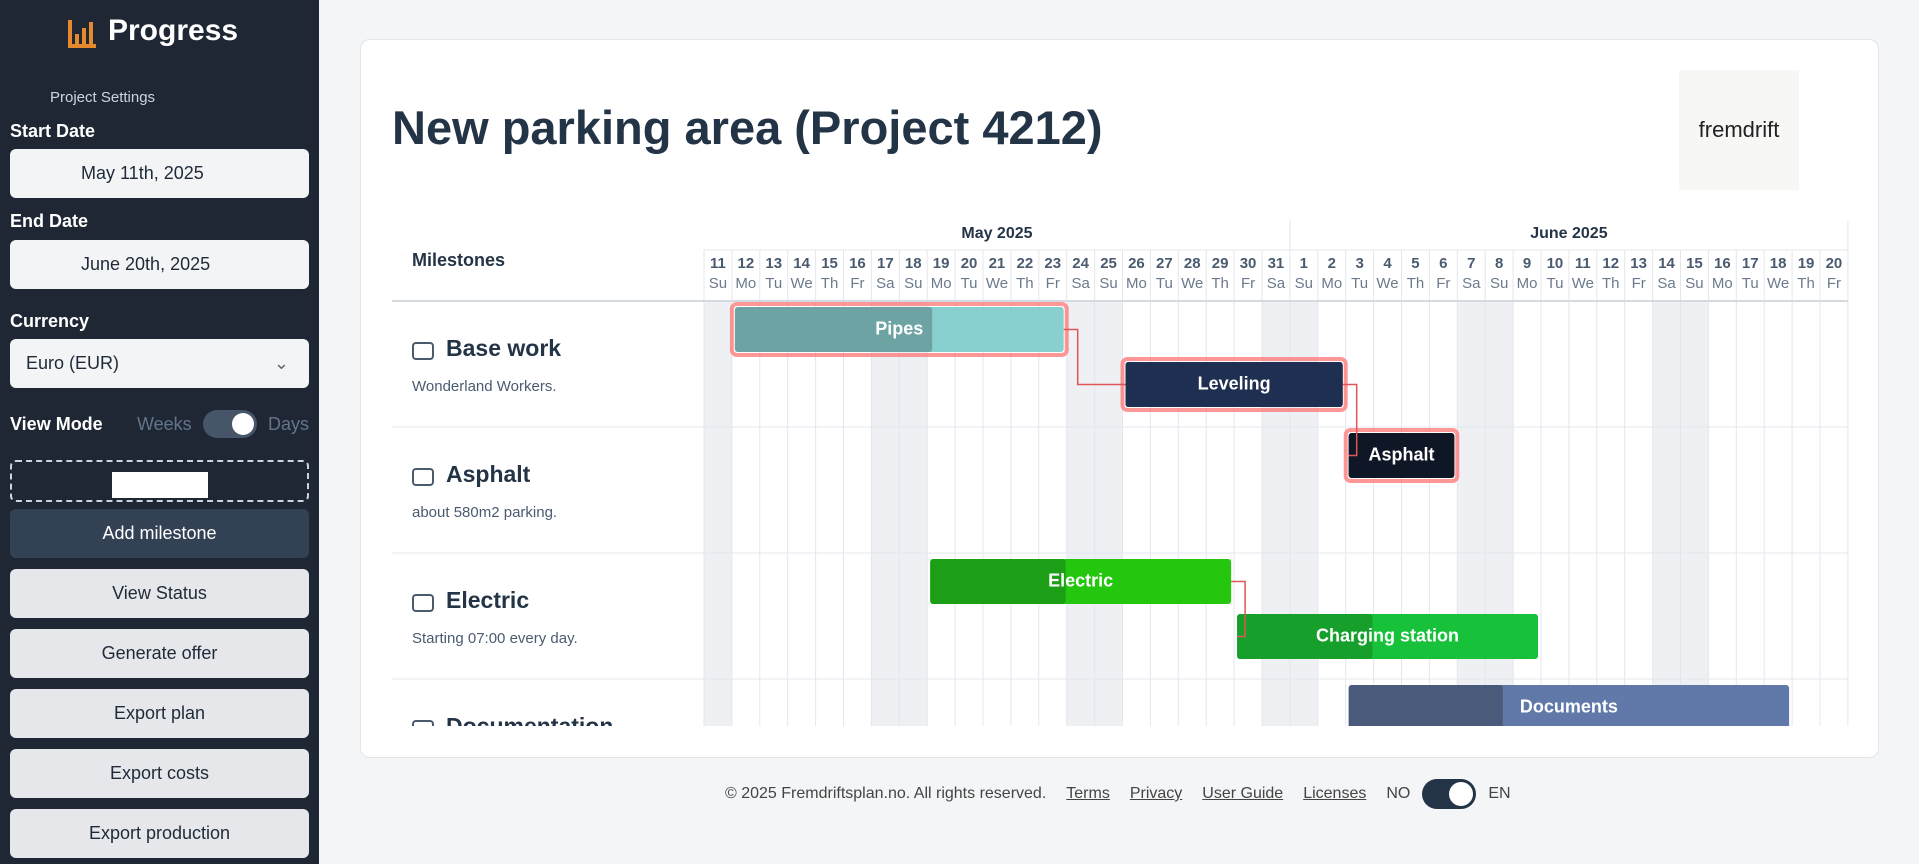 The width and height of the screenshot is (1919, 864). What do you see at coordinates (747, 127) in the screenshot?
I see `project-title: New parking area (Project 4212)` at bounding box center [747, 127].